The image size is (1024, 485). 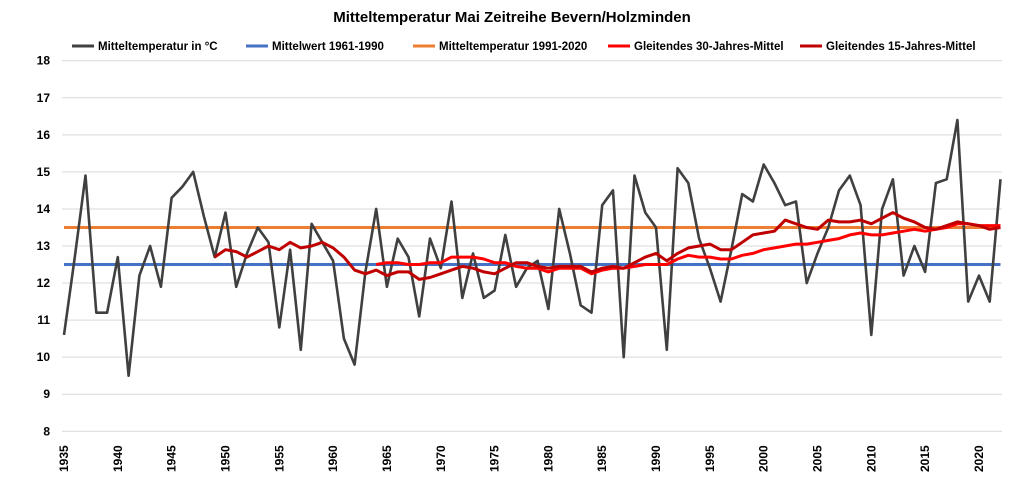 I want to click on y-tick-label: 17, so click(x=44, y=98).